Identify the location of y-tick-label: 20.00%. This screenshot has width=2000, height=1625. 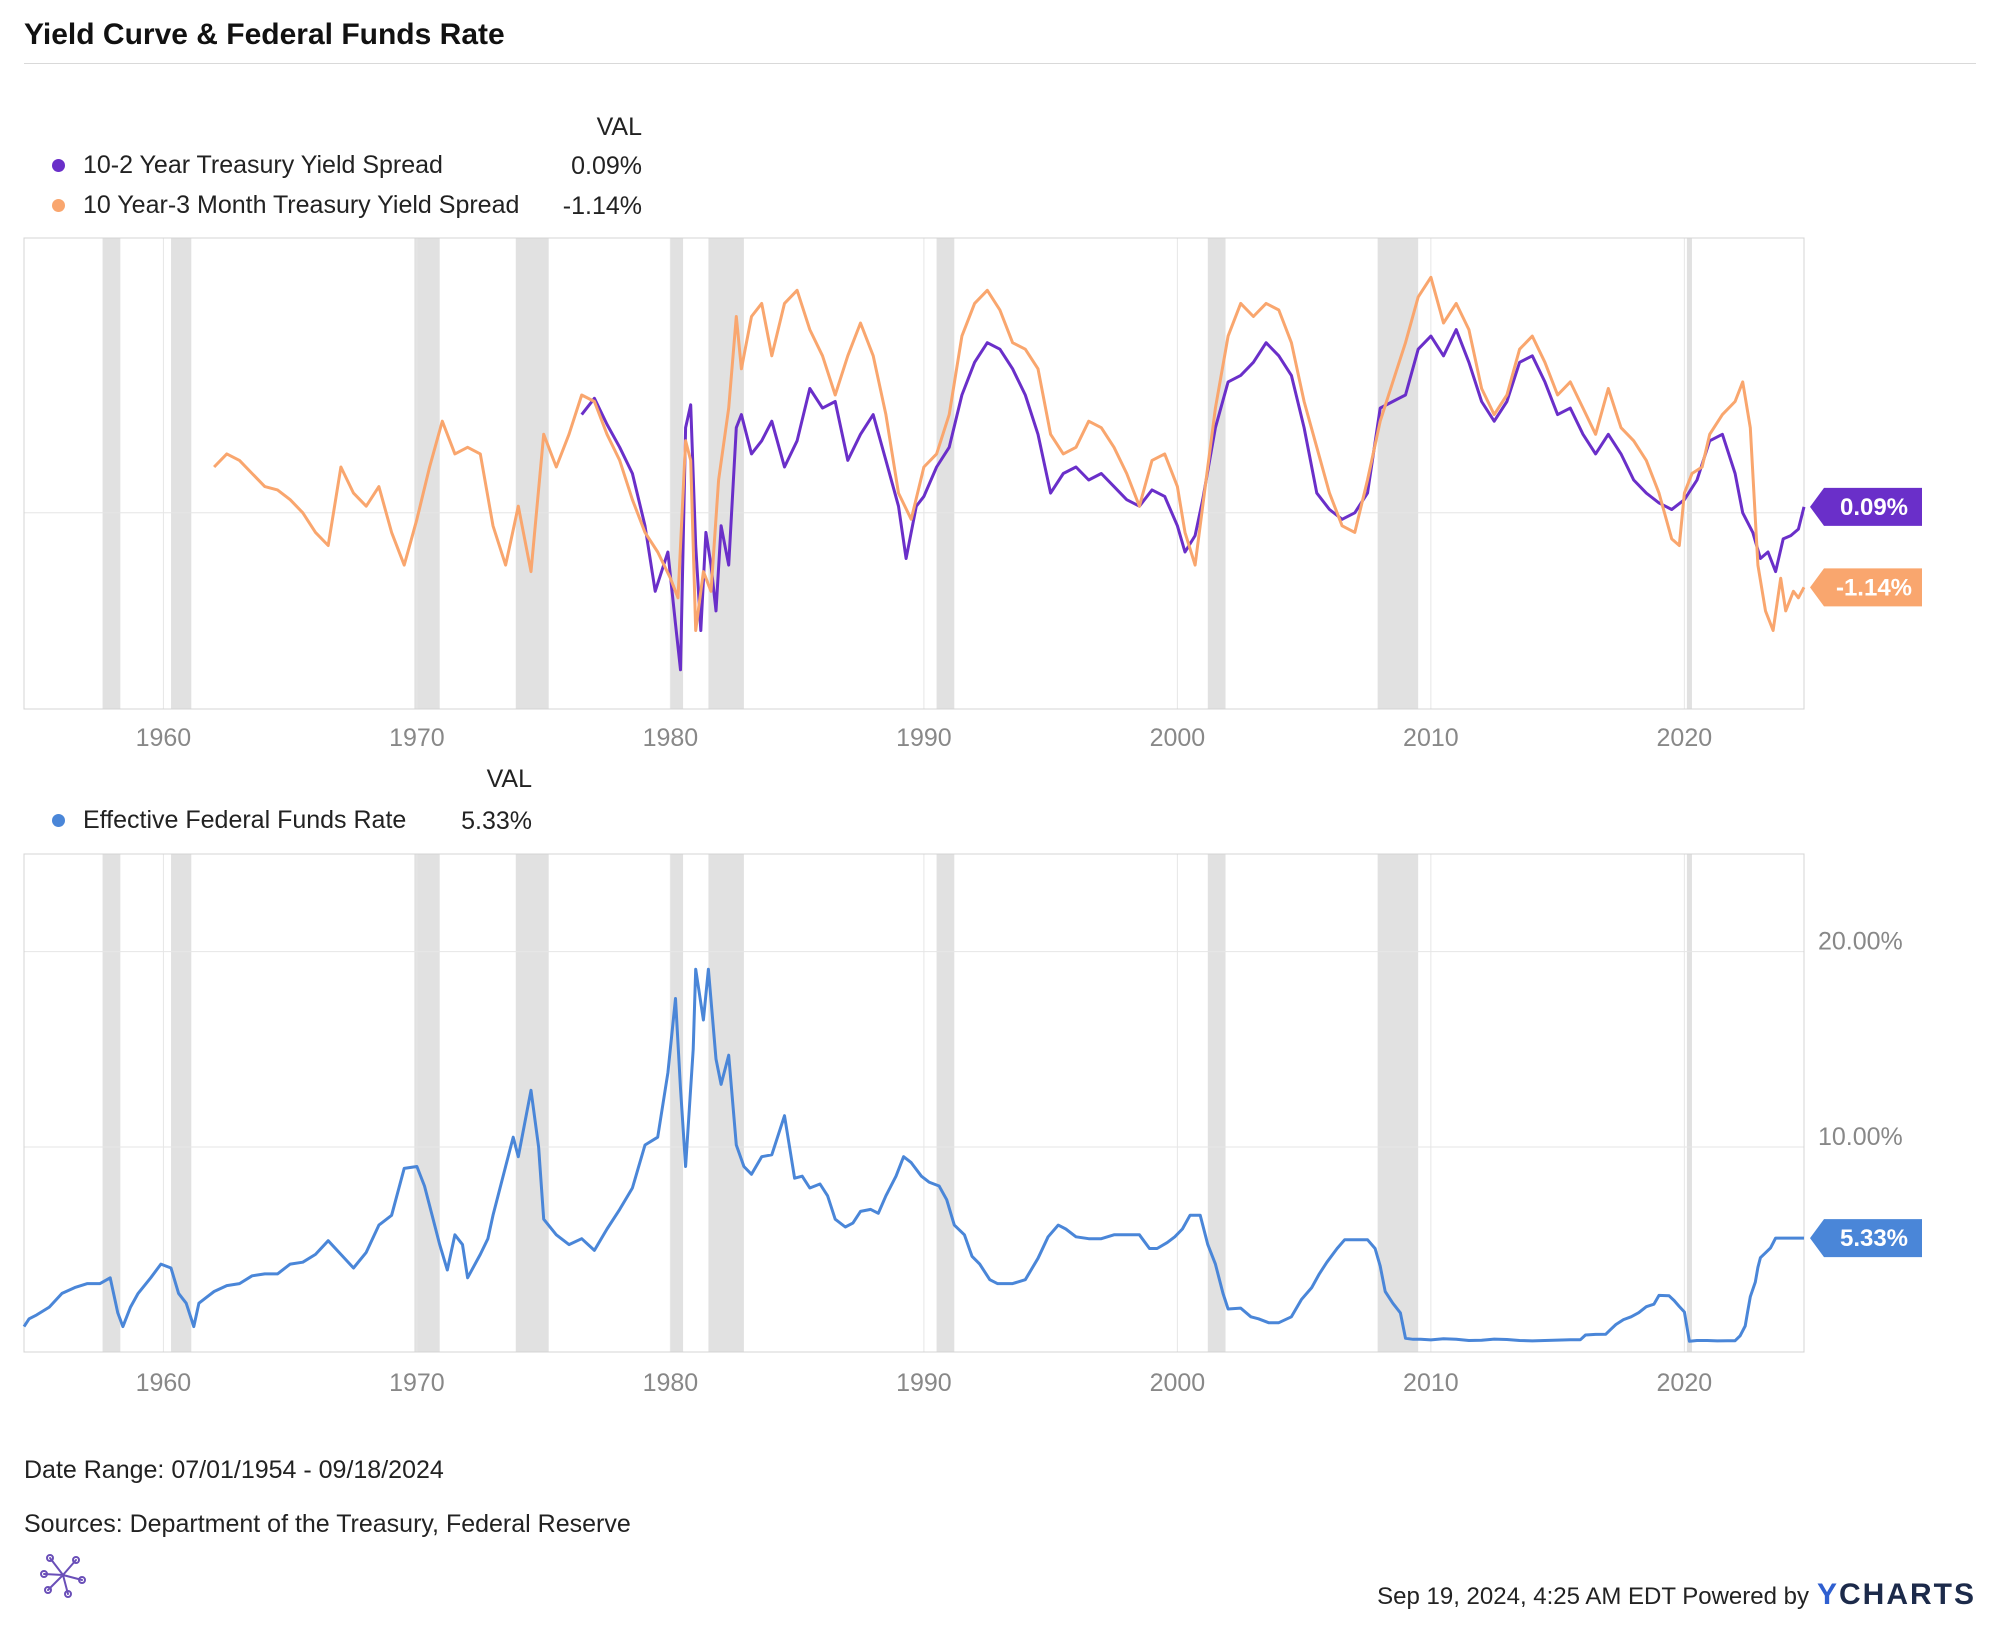
(1860, 942).